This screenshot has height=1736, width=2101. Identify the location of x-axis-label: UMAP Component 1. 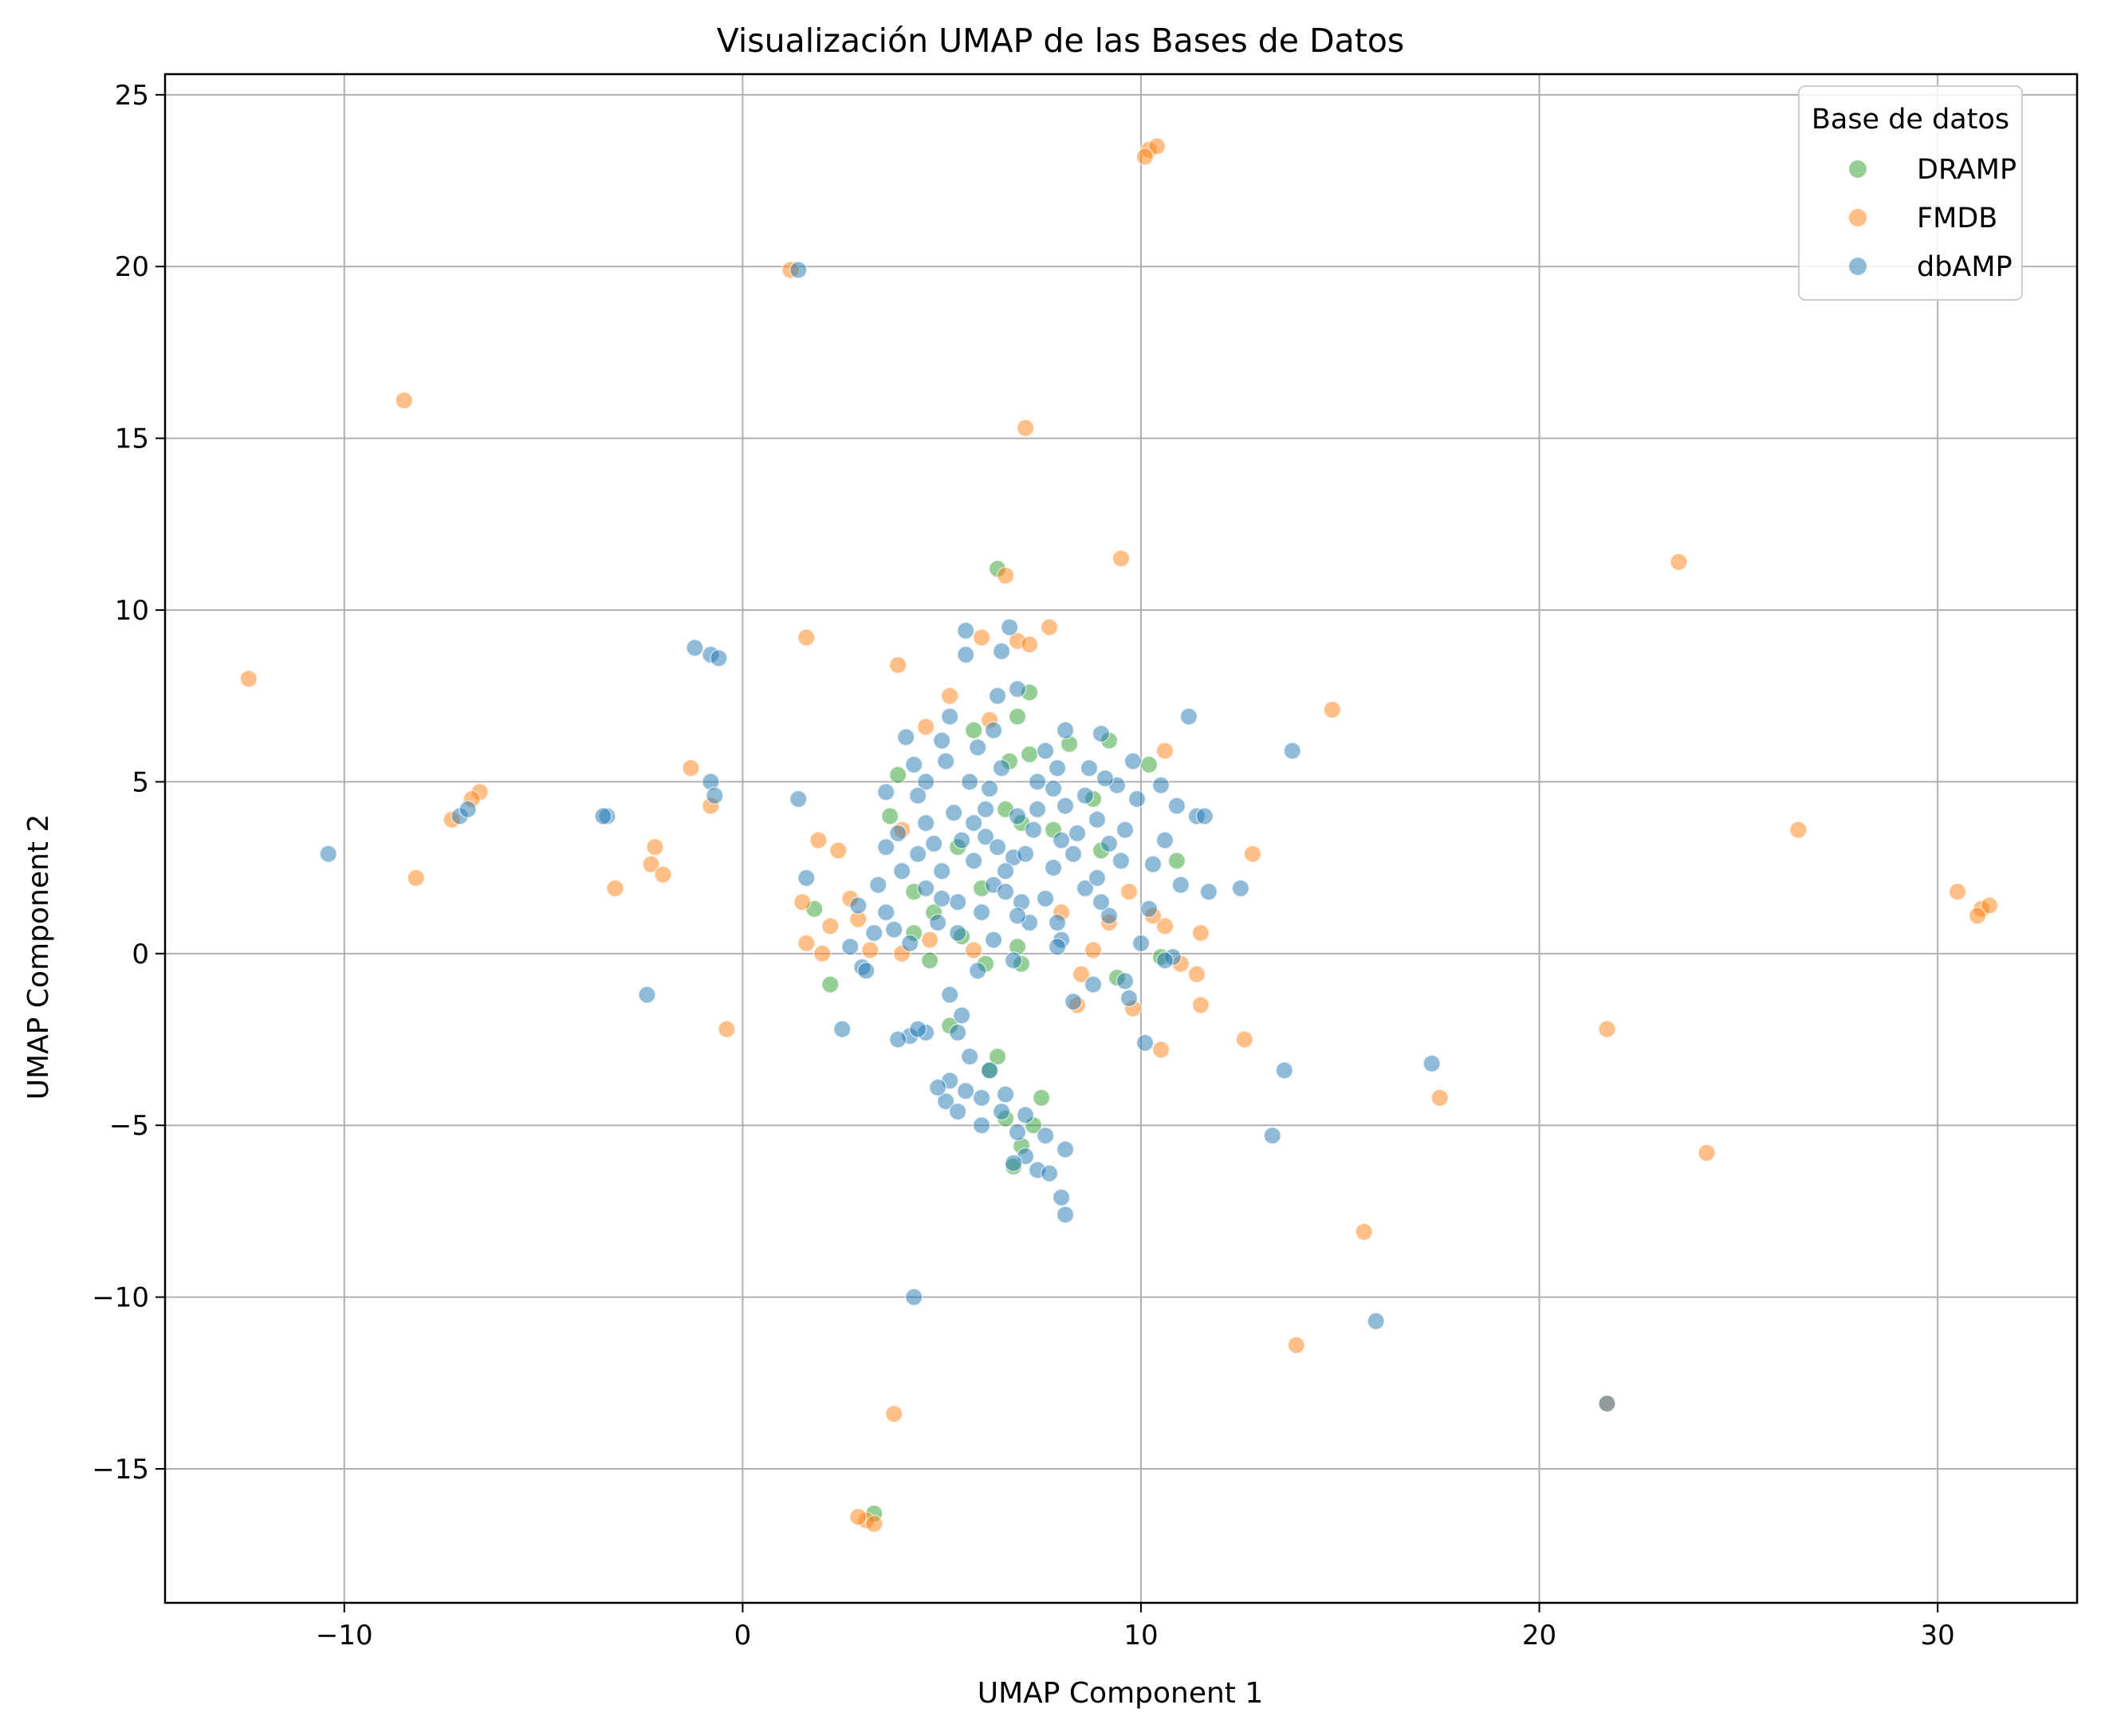
(1121, 1693).